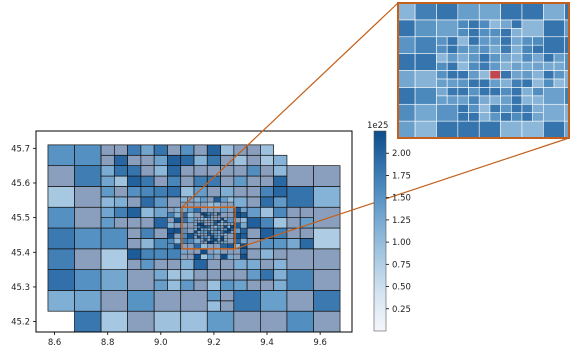 This screenshot has height=345, width=571. What do you see at coordinates (398, 232) in the screenshot?
I see `colorbar-ticks: 0.25 0.50 0.75 1.00 1.25 1.50 1.75 2.00` at bounding box center [398, 232].